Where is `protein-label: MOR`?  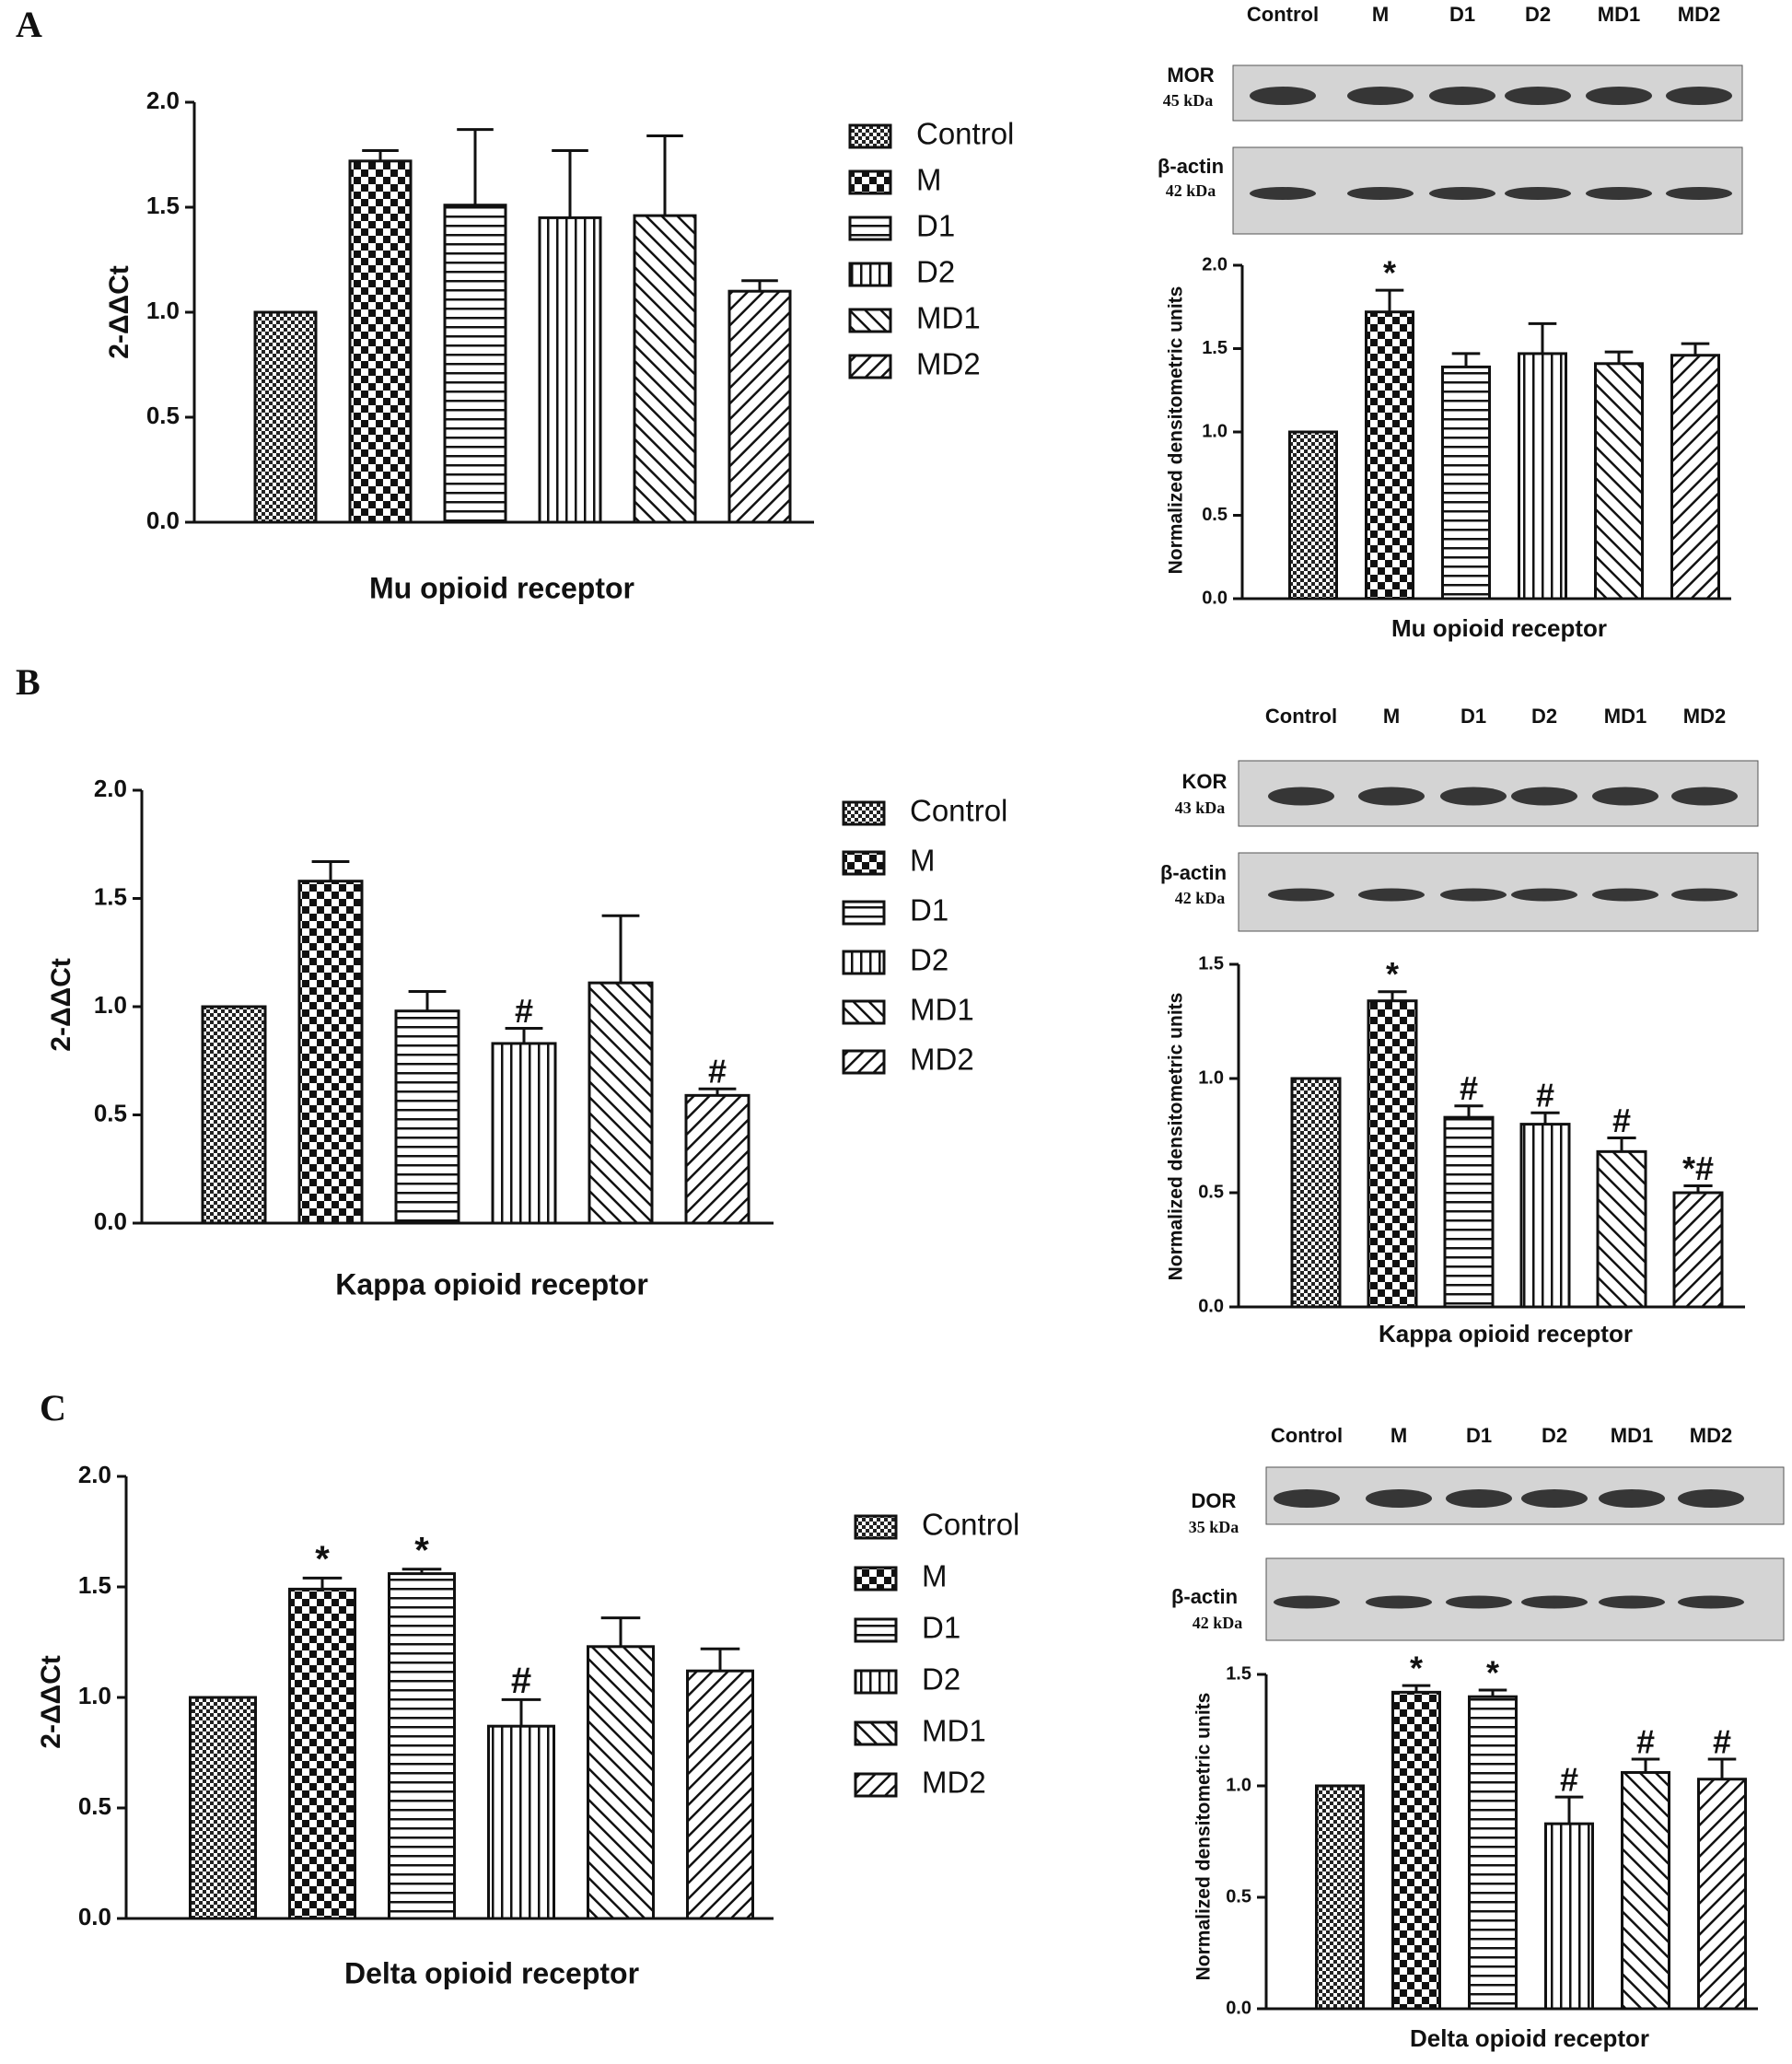
protein-label: MOR is located at coordinates (1190, 75).